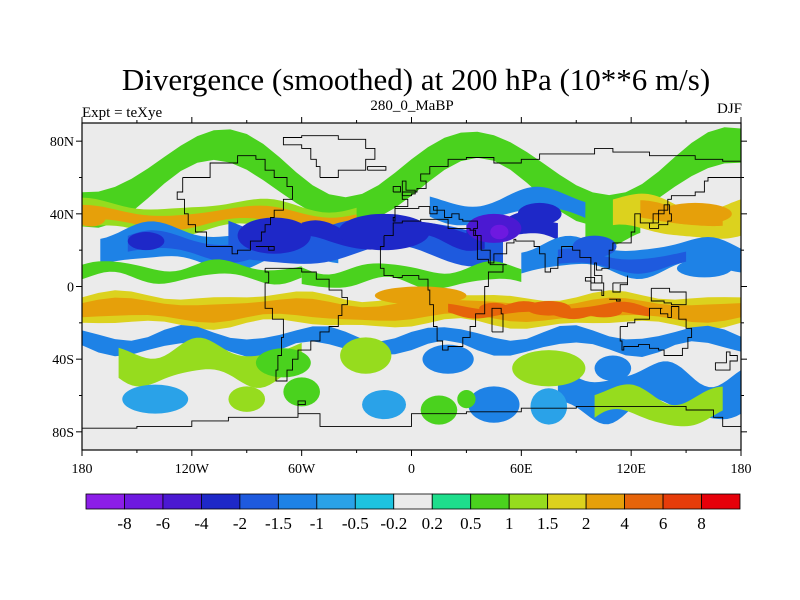 This screenshot has height=600, width=800. Describe the element at coordinates (393, 523) in the screenshot. I see `colorbar-label: -0.2` at that location.